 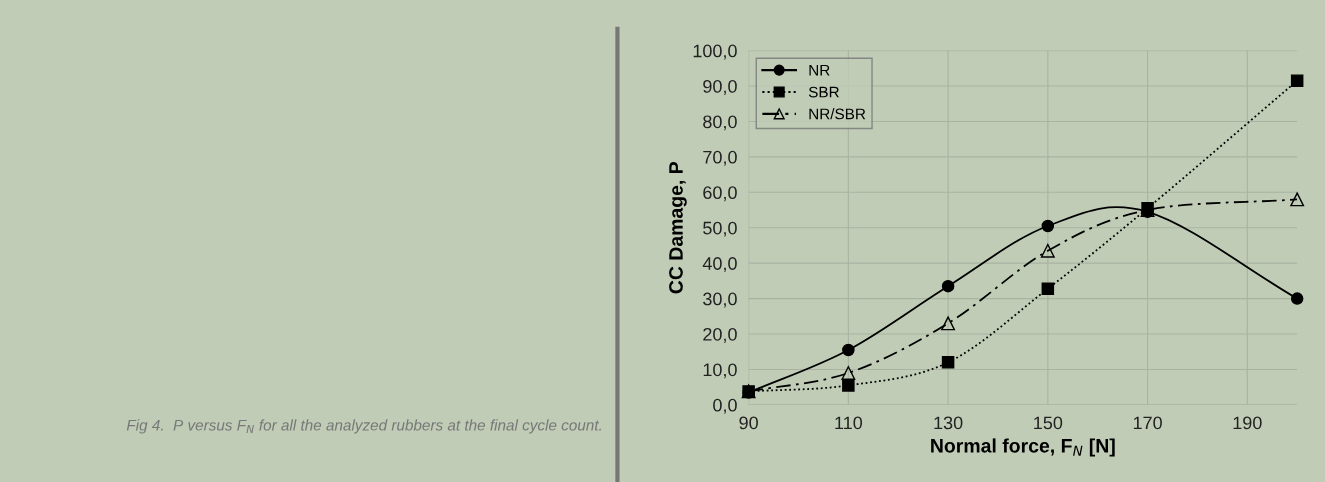 What do you see at coordinates (720, 229) in the screenshot?
I see `y-tick-label: 50,0` at bounding box center [720, 229].